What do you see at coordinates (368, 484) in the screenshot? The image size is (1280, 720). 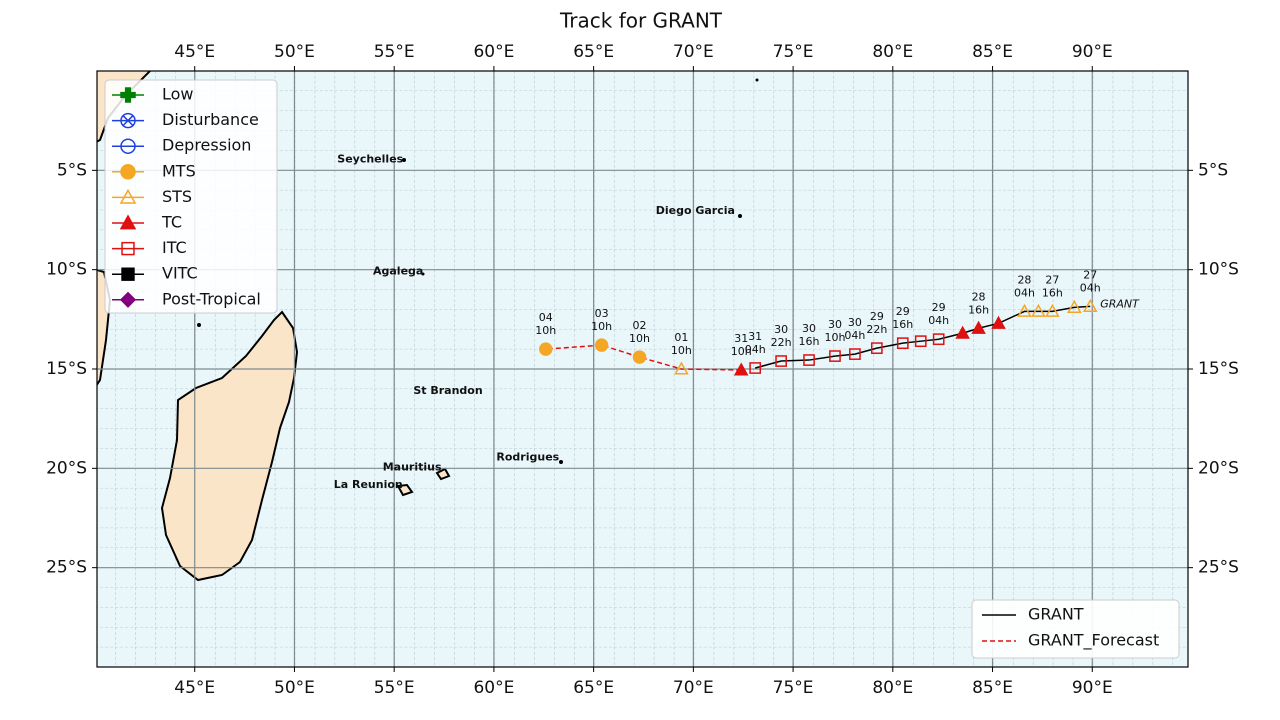 I see `place-label: La Reunion` at bounding box center [368, 484].